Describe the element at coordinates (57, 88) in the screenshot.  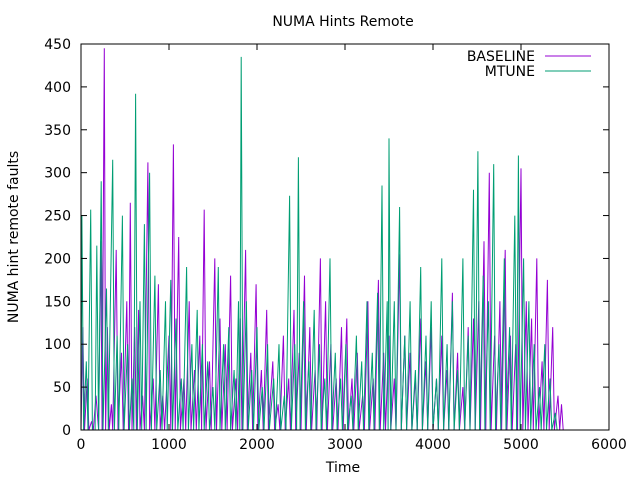
I see `y-tick-label: 400` at that location.